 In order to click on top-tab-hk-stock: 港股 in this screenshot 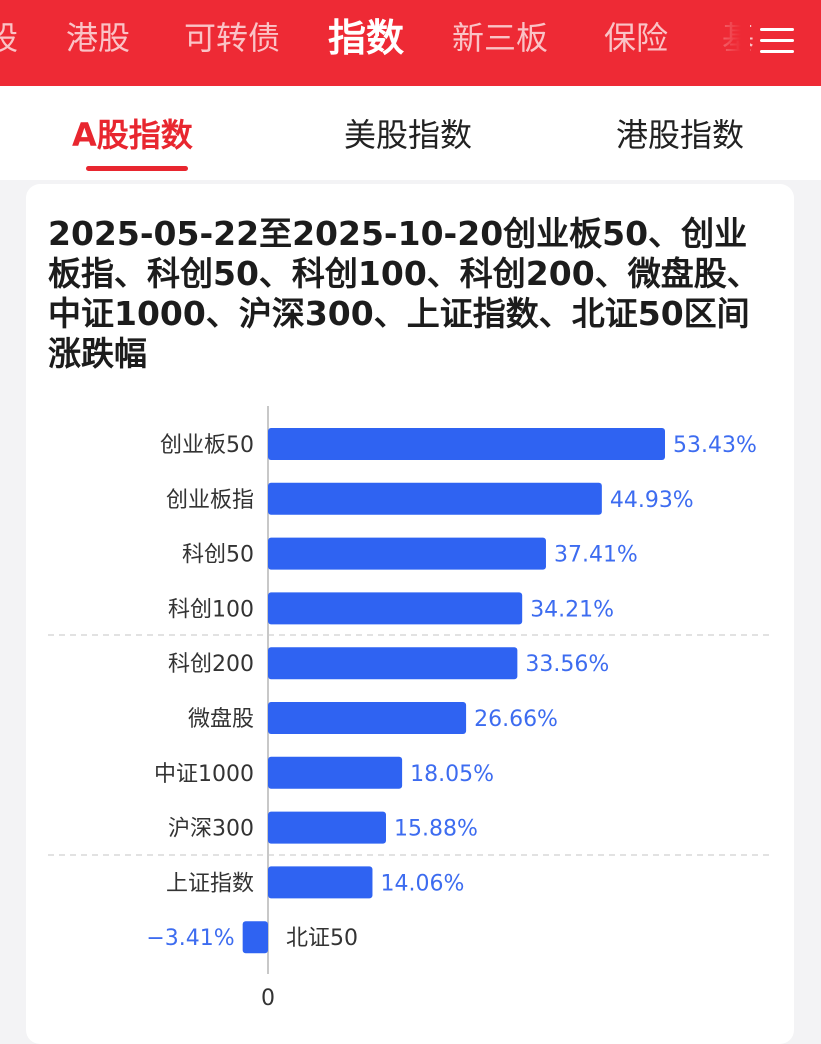, I will do `click(98, 38)`.